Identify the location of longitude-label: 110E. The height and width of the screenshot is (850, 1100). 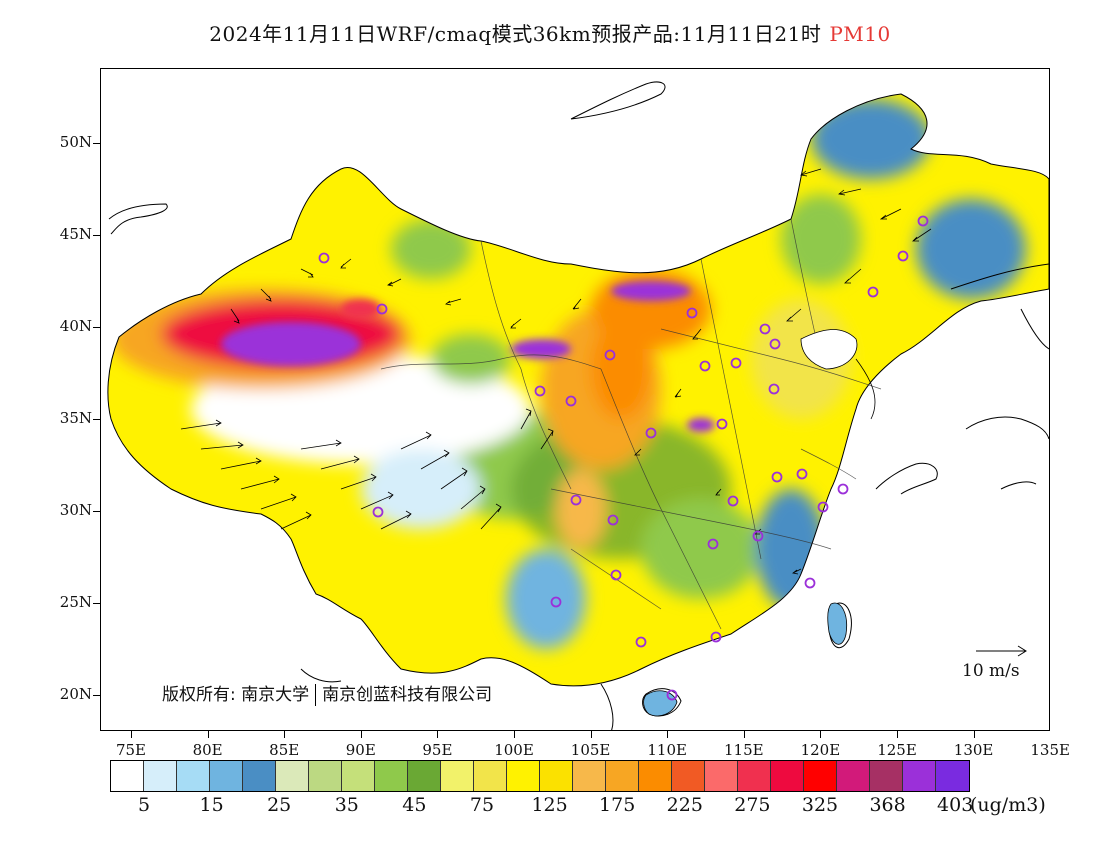
(667, 750).